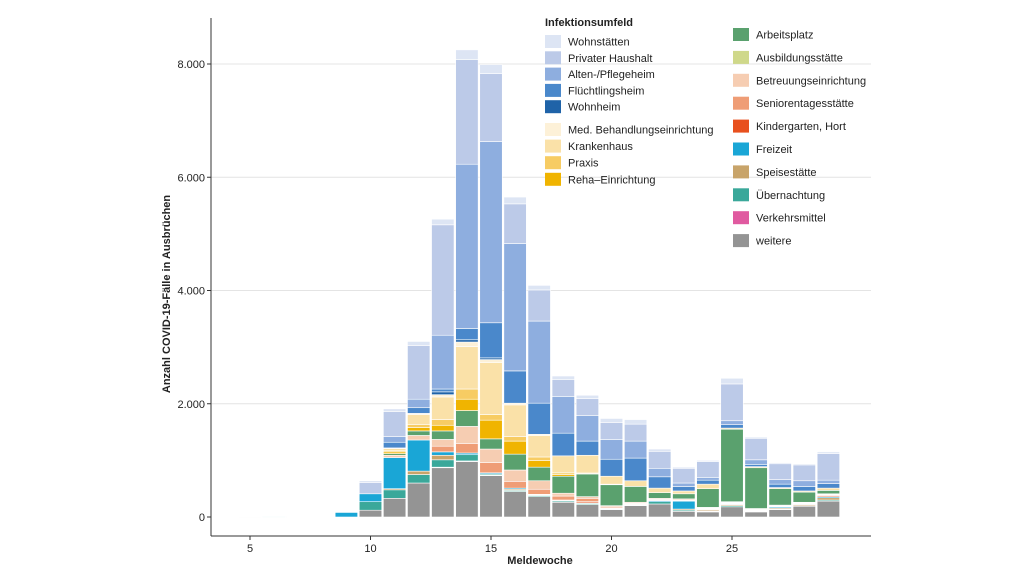  Describe the element at coordinates (611, 480) in the screenshot. I see `bar-week-20-krankenhaus` at that location.